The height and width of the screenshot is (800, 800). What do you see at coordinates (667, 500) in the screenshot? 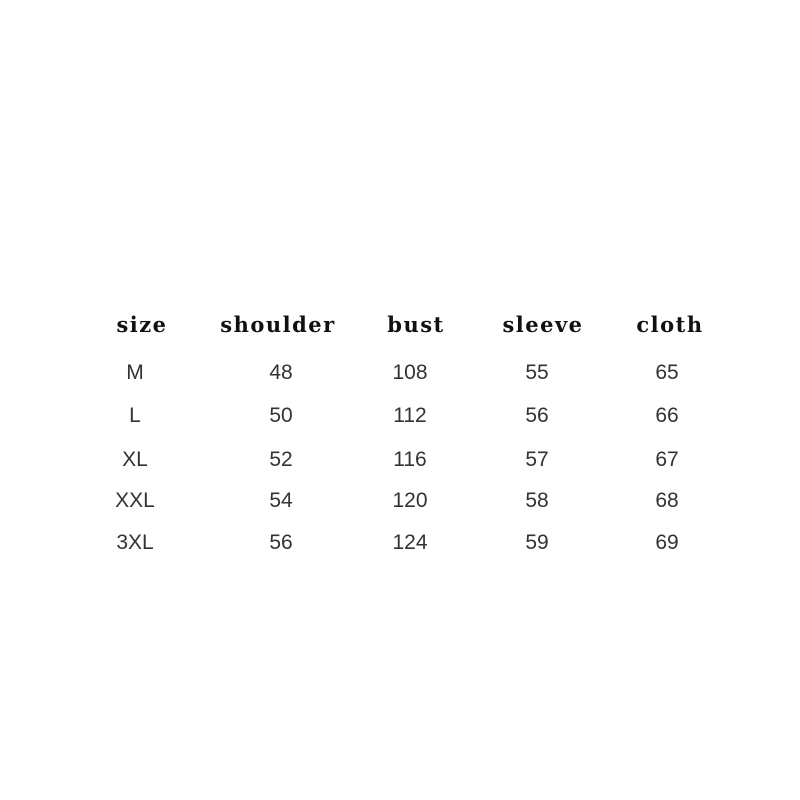
I see `cell-cloth: 68` at bounding box center [667, 500].